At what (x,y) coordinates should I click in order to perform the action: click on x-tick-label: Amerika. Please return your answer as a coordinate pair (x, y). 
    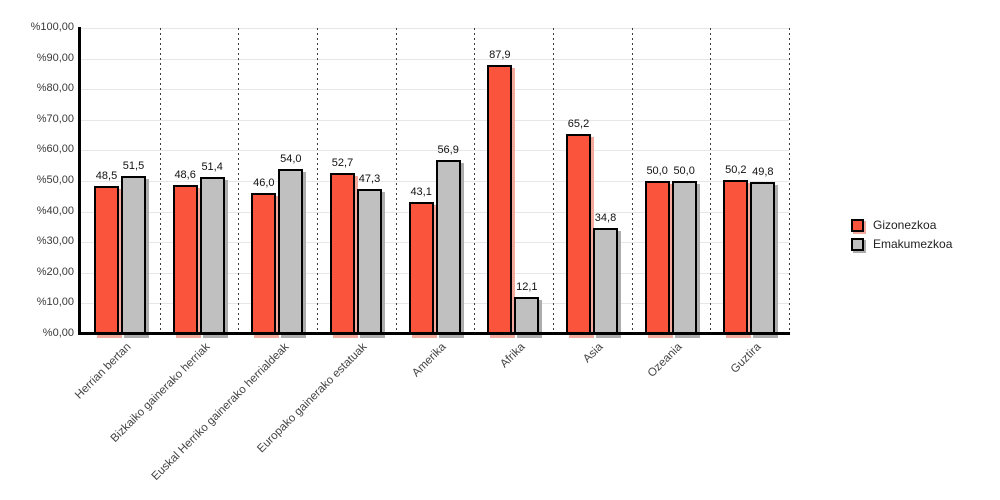
    Looking at the image, I should click on (429, 360).